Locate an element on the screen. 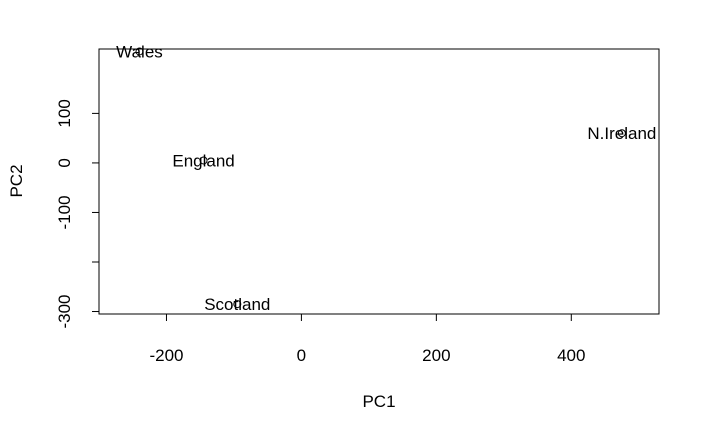  x-axis: -200 0 200 400 is located at coordinates (367, 339).